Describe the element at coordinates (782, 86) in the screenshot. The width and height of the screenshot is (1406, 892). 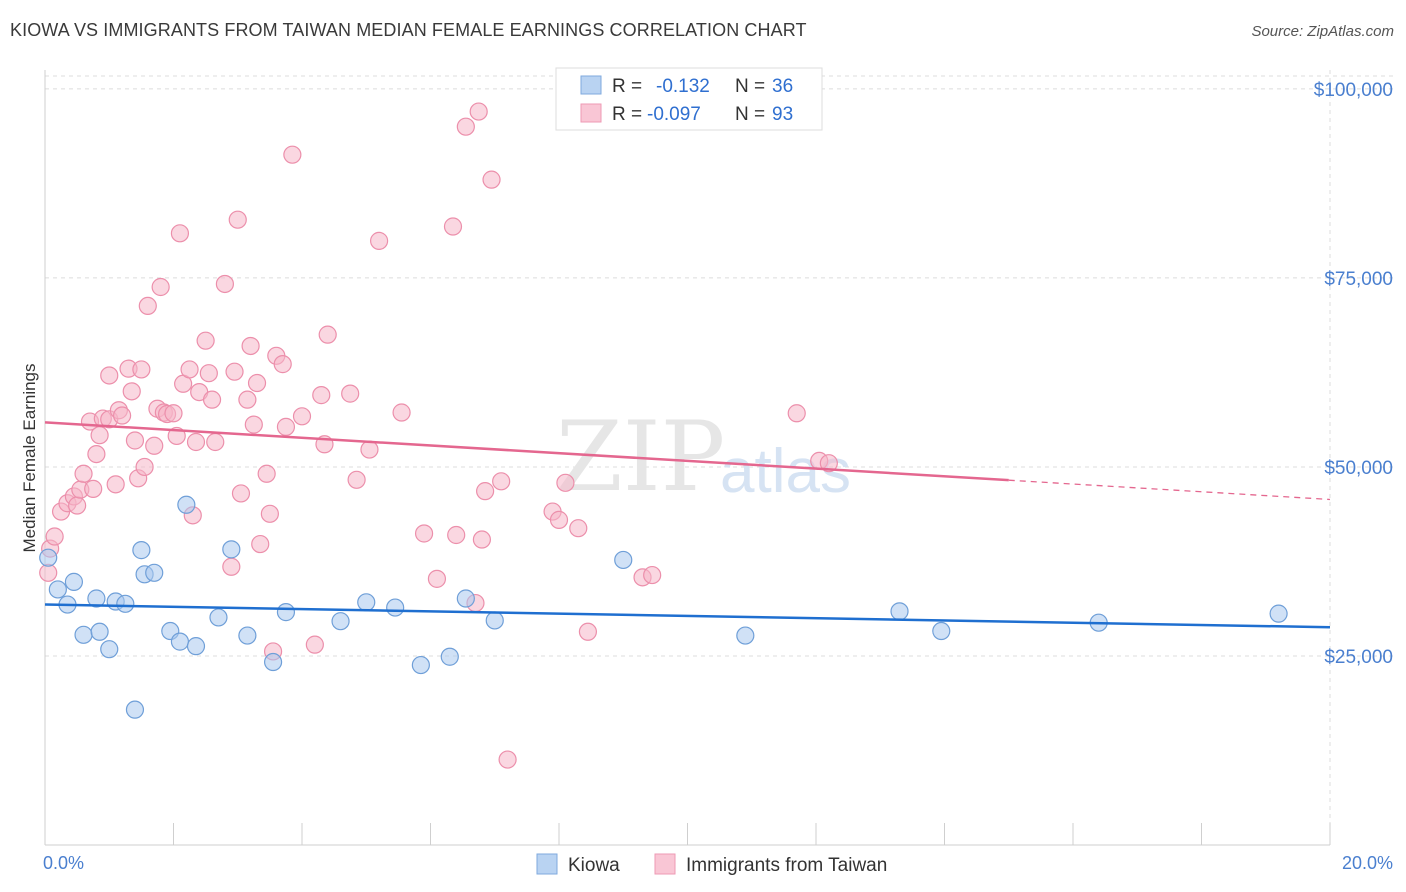
I see `legend-n-value-kiowa: 36` at that location.